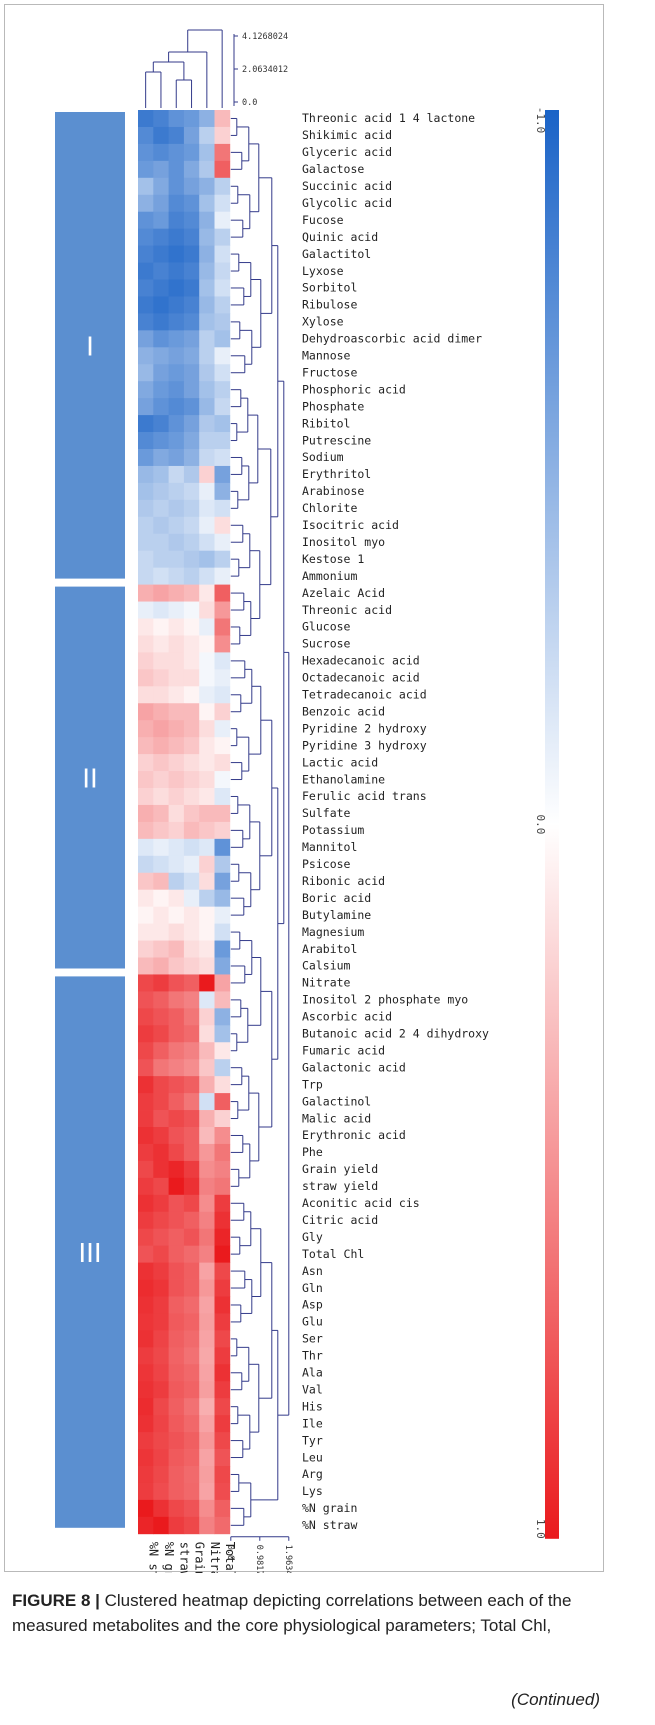 This screenshot has width=655, height=1725. Describe the element at coordinates (340, 1220) in the screenshot. I see `row-label: Citric acid` at that location.